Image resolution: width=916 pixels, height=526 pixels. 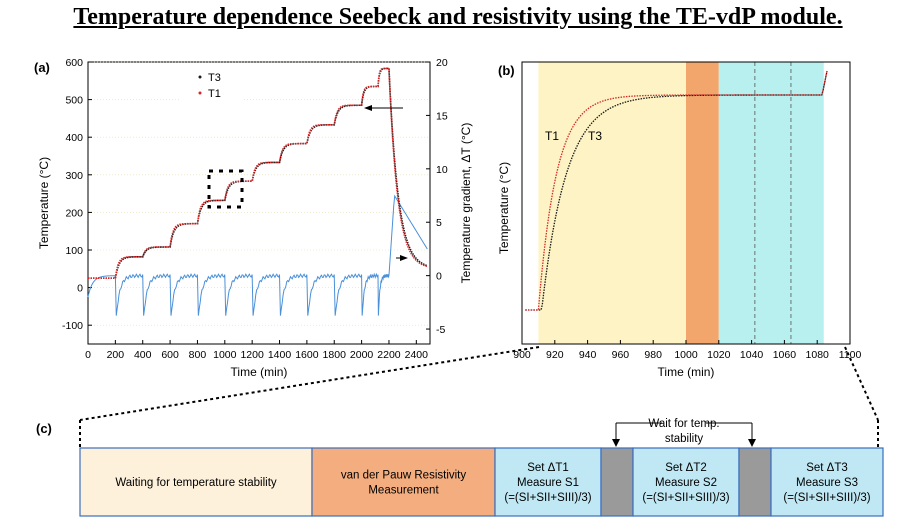 What do you see at coordinates (548, 483) in the screenshot?
I see `step-box-label: Measure S1` at bounding box center [548, 483].